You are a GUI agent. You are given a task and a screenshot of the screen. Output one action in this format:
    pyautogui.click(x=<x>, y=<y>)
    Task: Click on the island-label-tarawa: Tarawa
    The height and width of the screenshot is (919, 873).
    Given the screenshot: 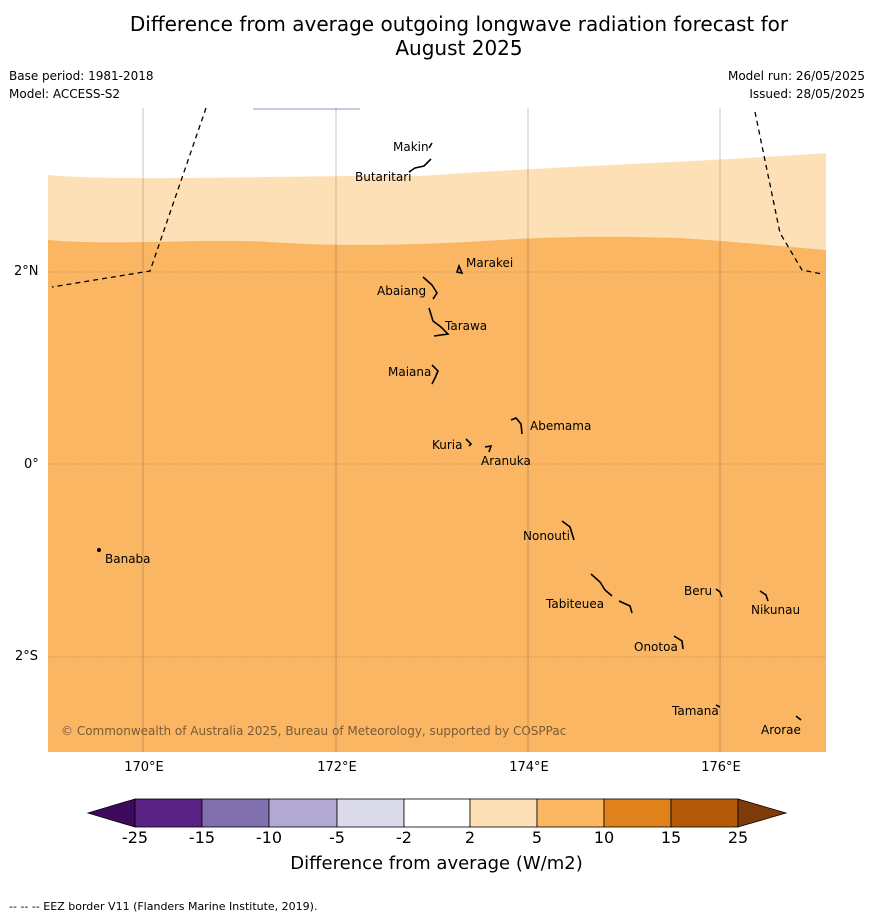 What is the action you would take?
    pyautogui.click(x=465, y=326)
    